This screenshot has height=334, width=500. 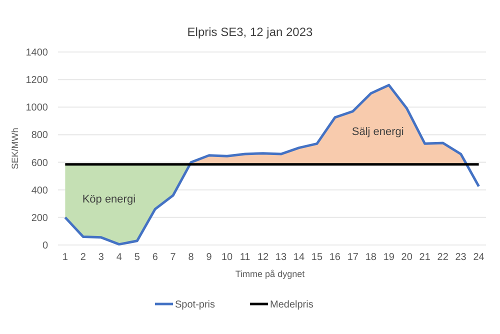 What do you see at coordinates (137, 257) in the screenshot?
I see `x-tick-label: 5` at bounding box center [137, 257].